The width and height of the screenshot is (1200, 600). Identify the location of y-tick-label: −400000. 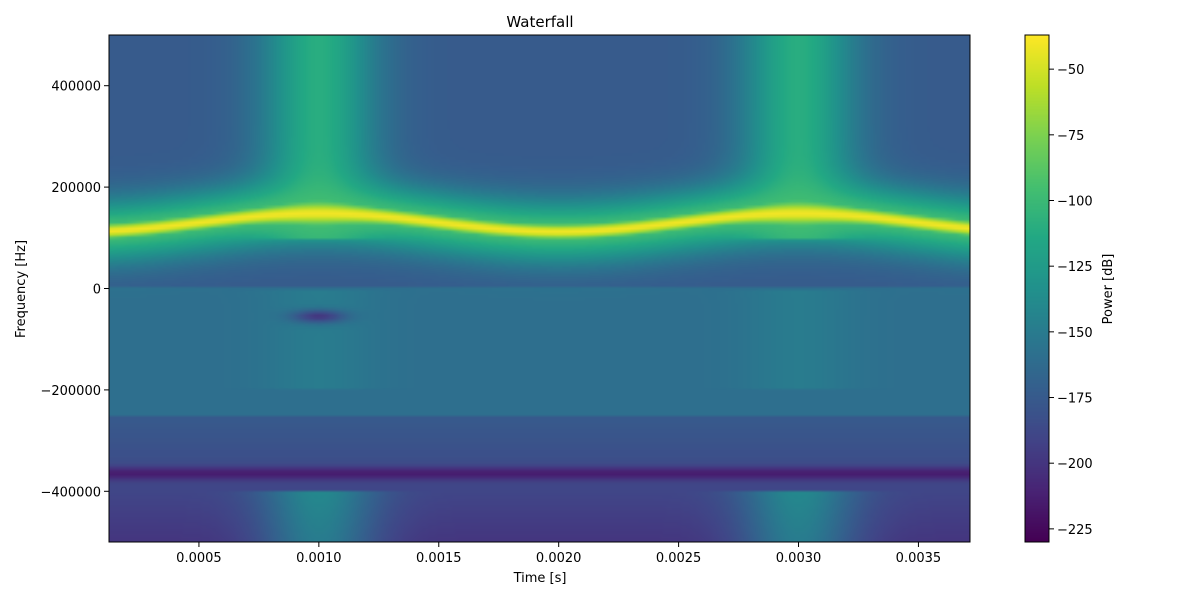
(70, 492).